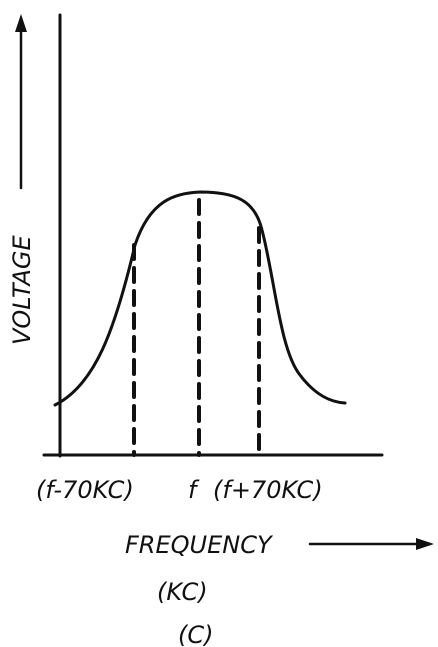  What do you see at coordinates (22, 289) in the screenshot?
I see `y-axis-label: VOLTAGE` at bounding box center [22, 289].